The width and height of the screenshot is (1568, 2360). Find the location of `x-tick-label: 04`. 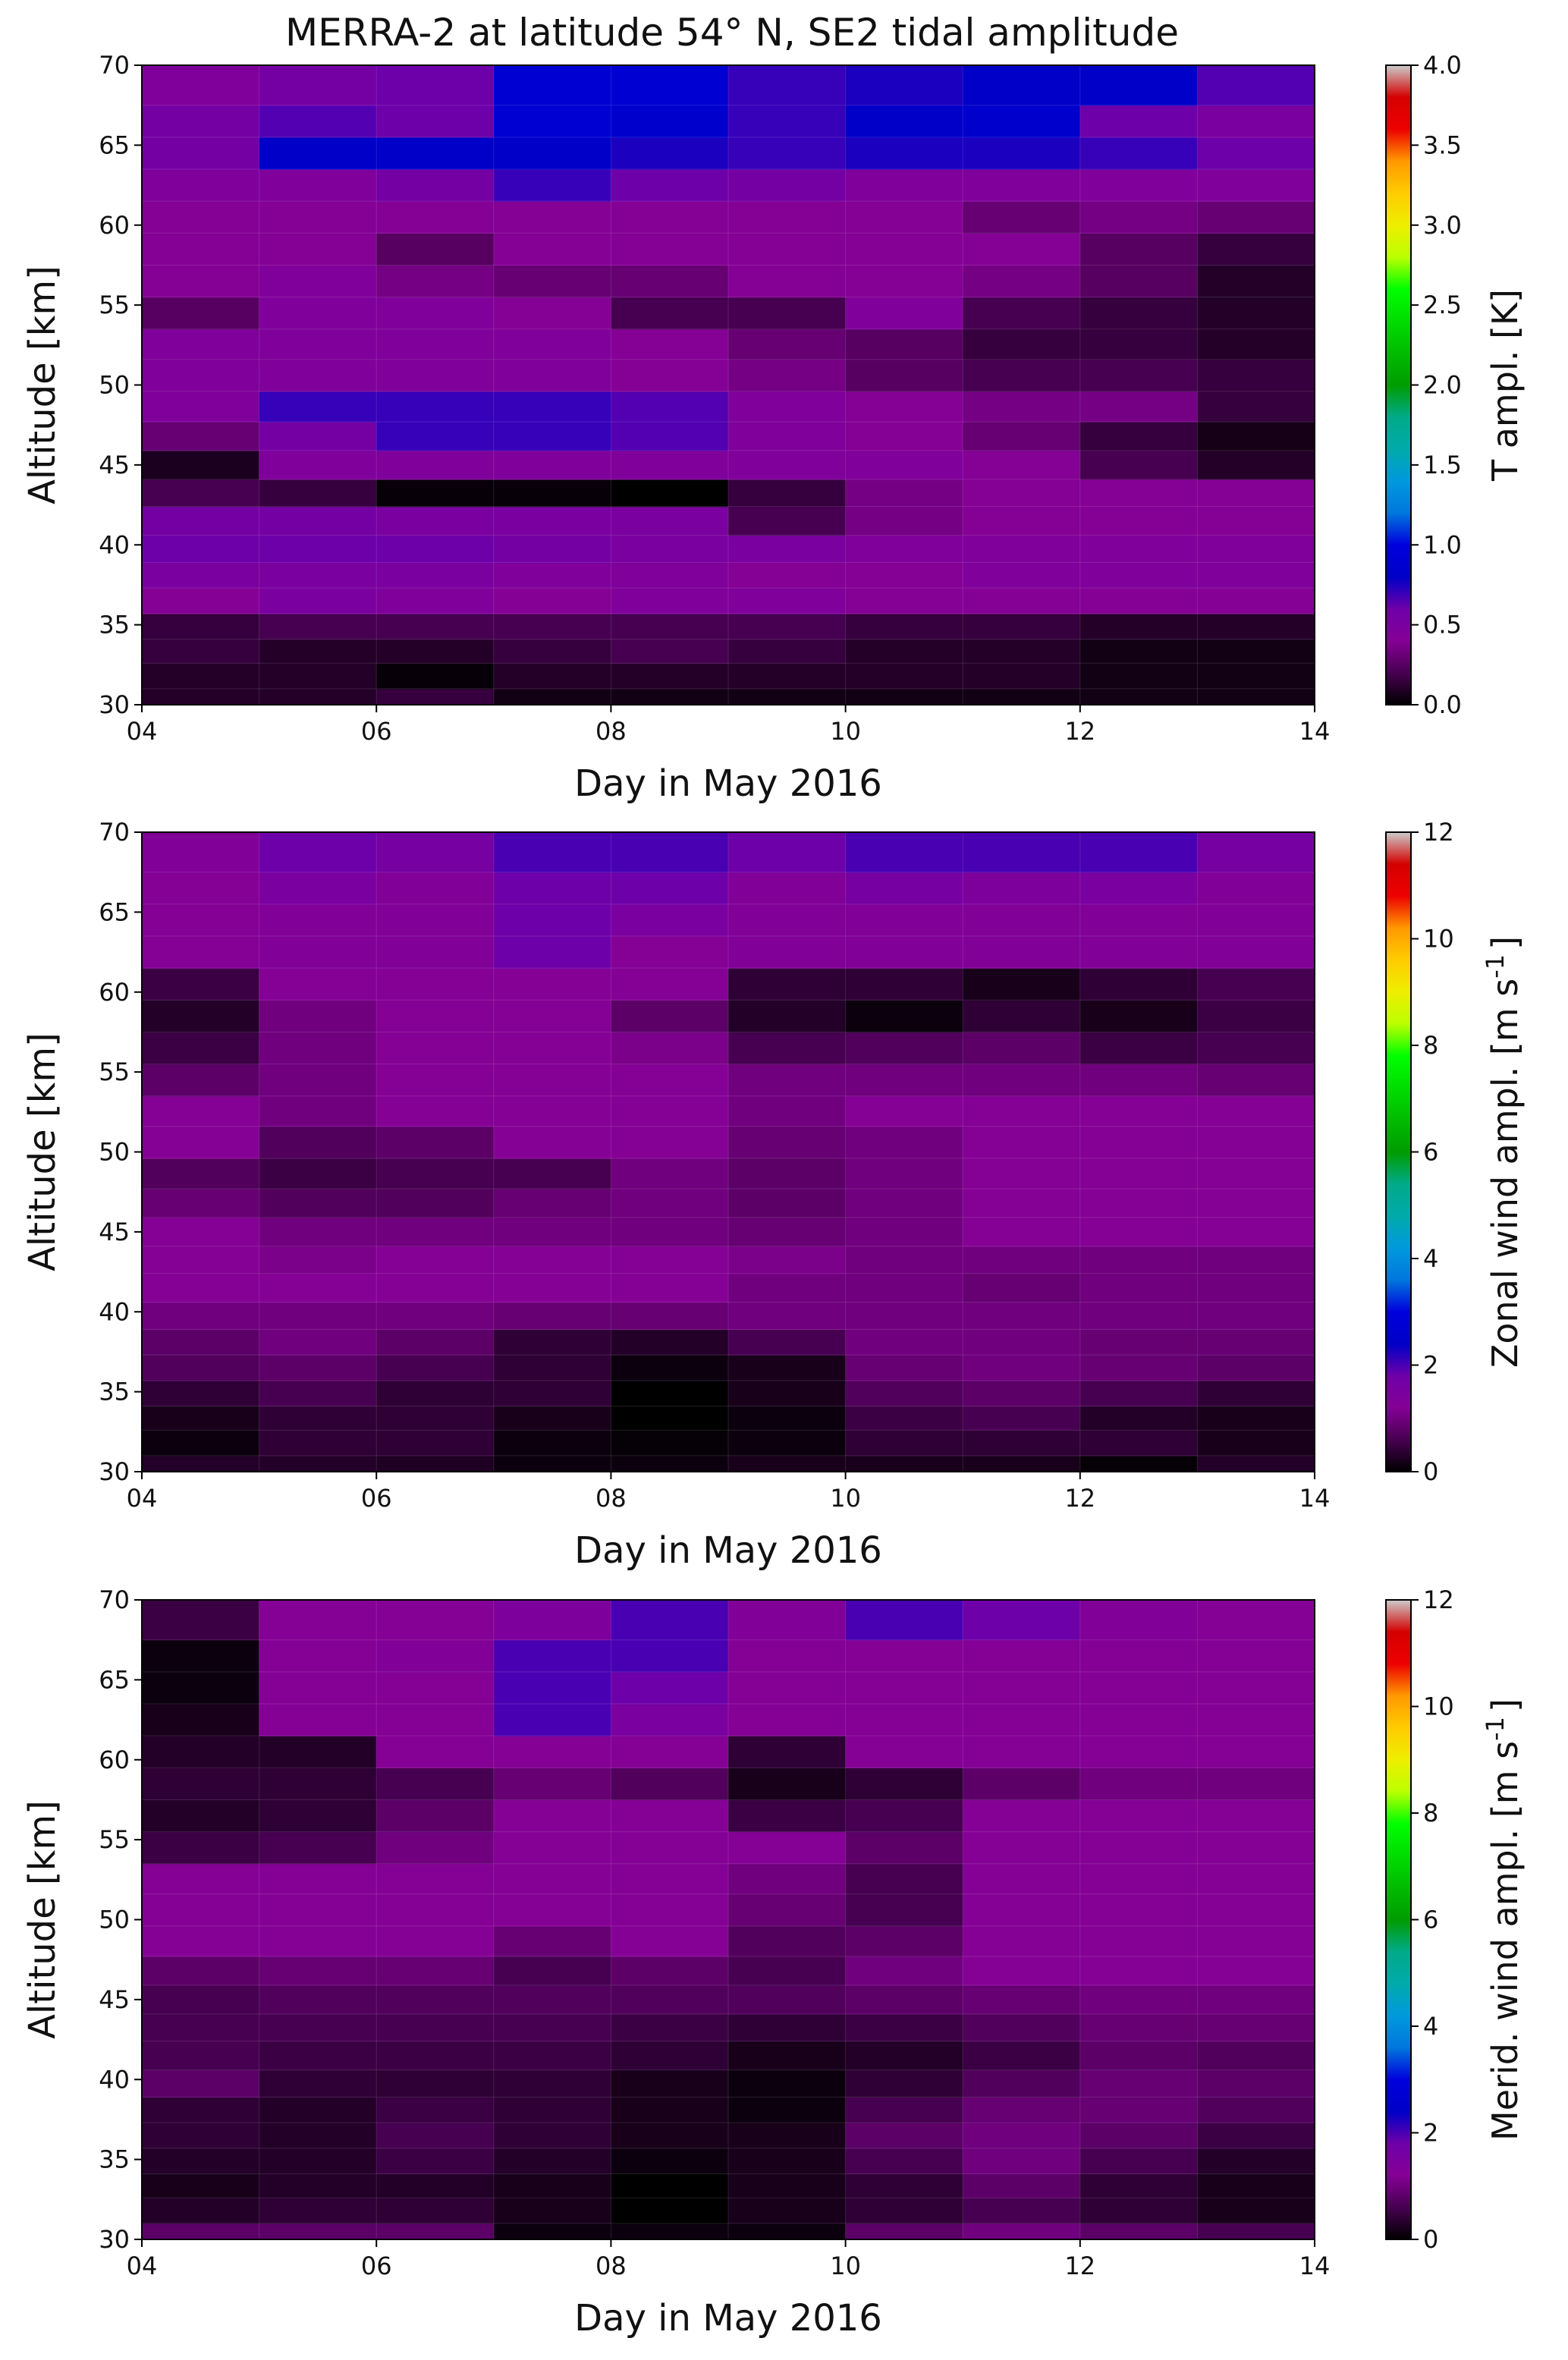

x-tick-label: 04 is located at coordinates (142, 1499).